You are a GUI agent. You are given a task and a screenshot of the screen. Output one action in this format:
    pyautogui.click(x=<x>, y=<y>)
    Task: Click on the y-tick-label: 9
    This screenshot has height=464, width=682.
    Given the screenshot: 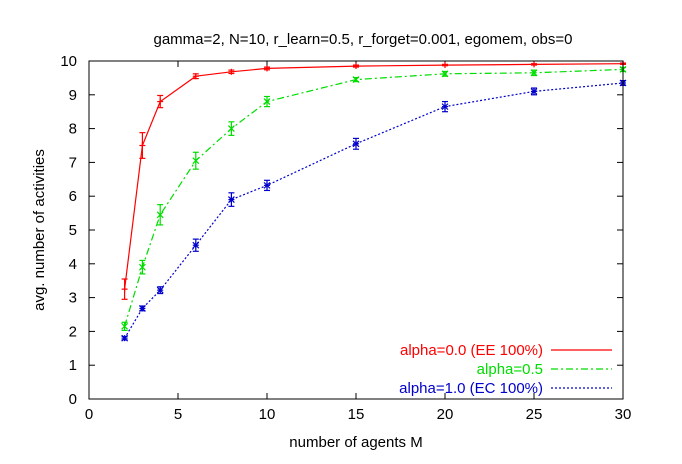 What is the action you would take?
    pyautogui.click(x=73, y=95)
    